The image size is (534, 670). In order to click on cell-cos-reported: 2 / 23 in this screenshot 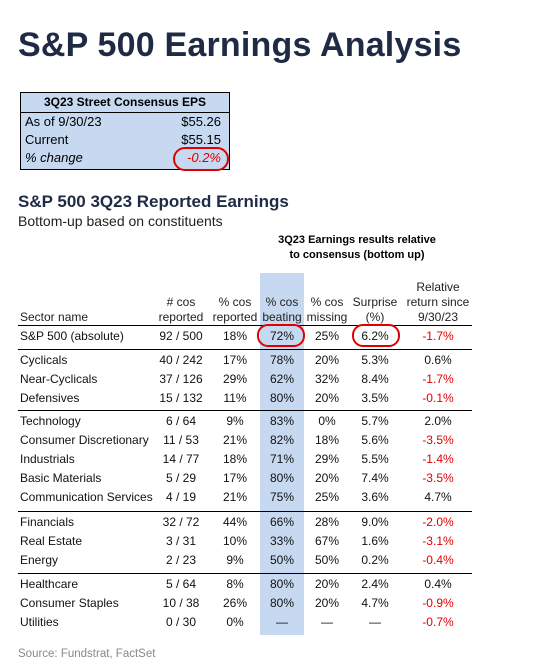, I will do `click(181, 560)`.